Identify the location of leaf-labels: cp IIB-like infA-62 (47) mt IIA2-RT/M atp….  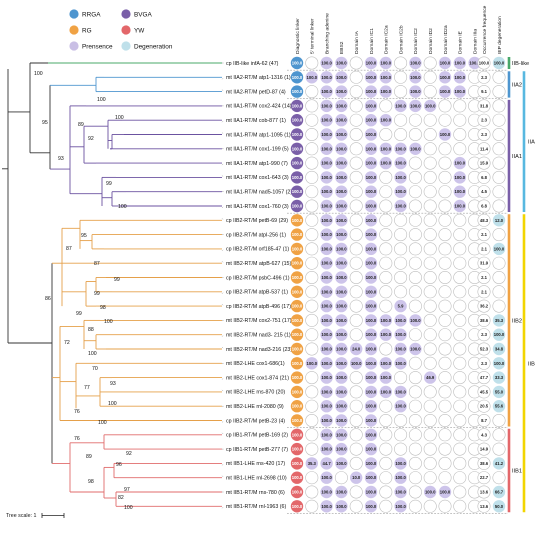
(259, 285).